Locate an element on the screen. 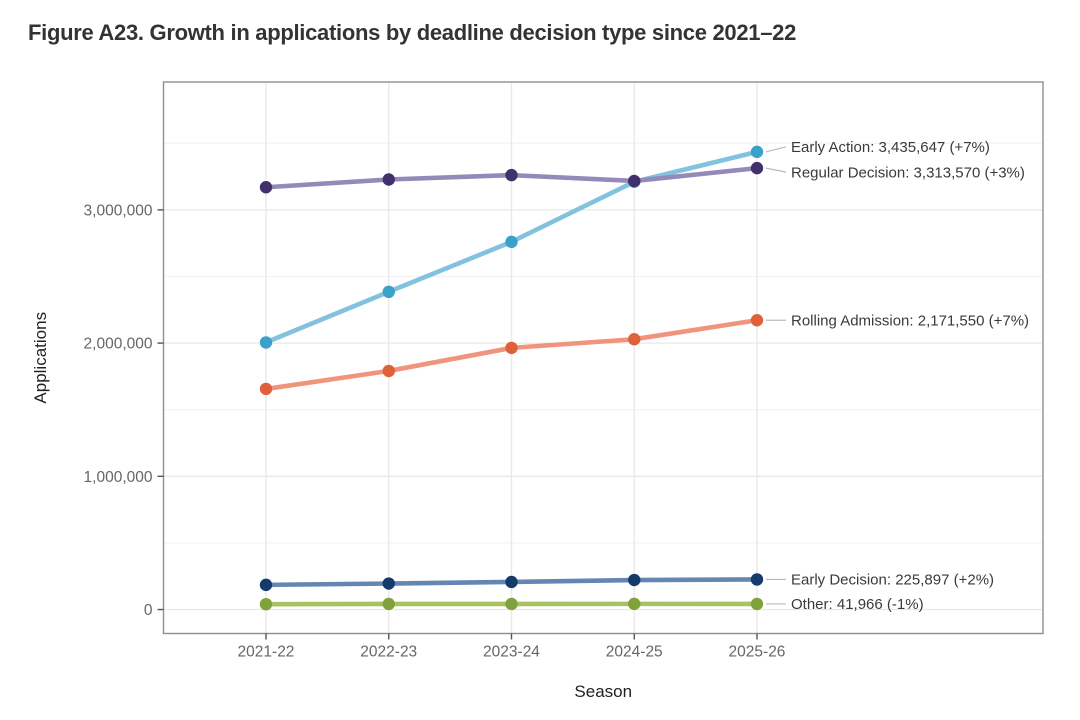  y-axis-title: Applications is located at coordinates (40, 358).